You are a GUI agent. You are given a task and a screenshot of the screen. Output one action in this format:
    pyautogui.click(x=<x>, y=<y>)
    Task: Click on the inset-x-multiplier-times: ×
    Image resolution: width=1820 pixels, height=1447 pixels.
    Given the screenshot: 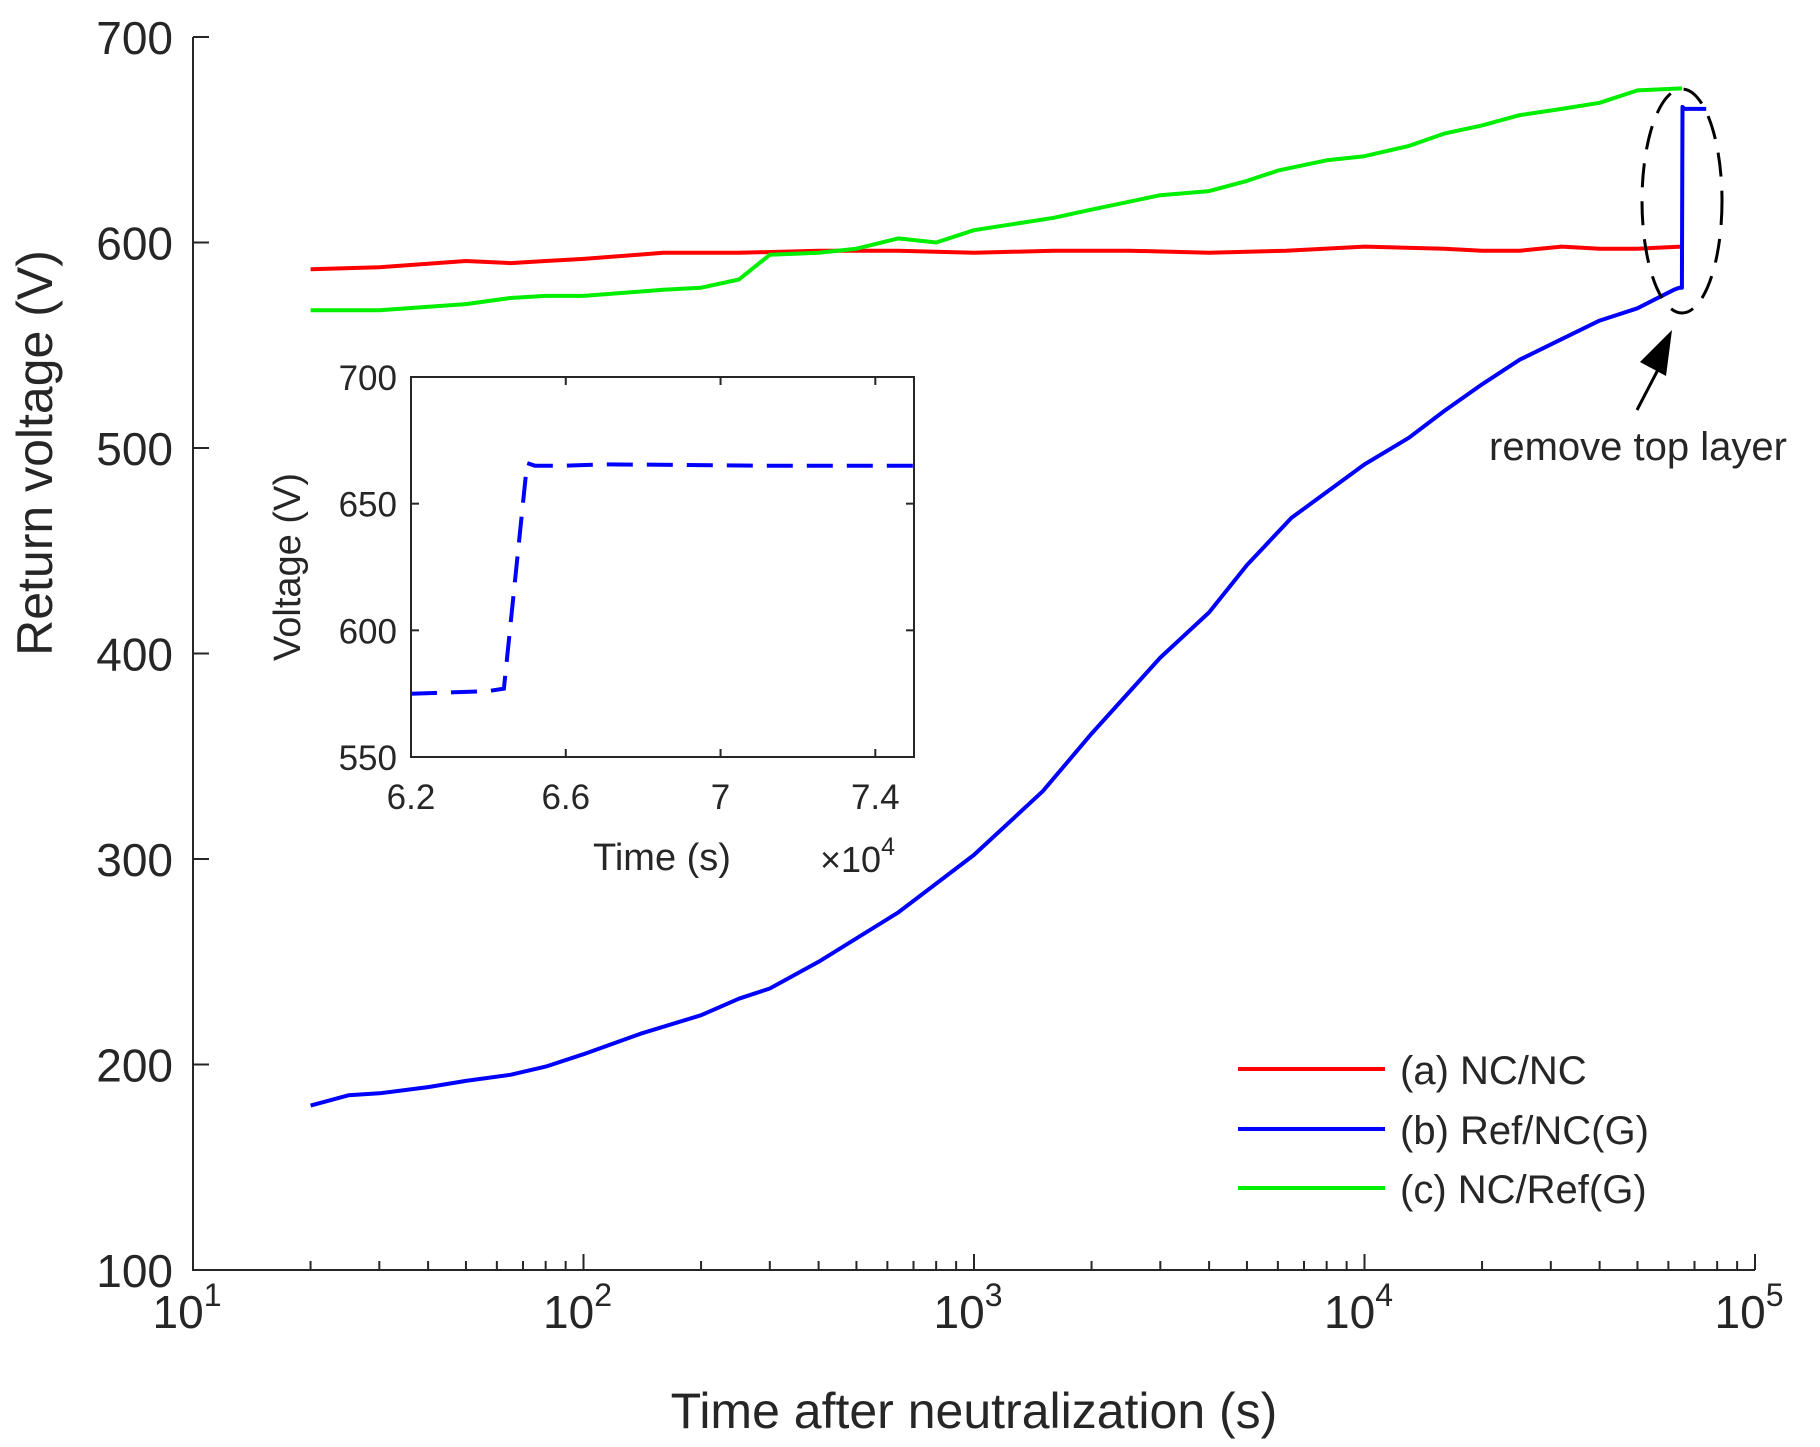 What is the action you would take?
    pyautogui.click(x=830, y=859)
    